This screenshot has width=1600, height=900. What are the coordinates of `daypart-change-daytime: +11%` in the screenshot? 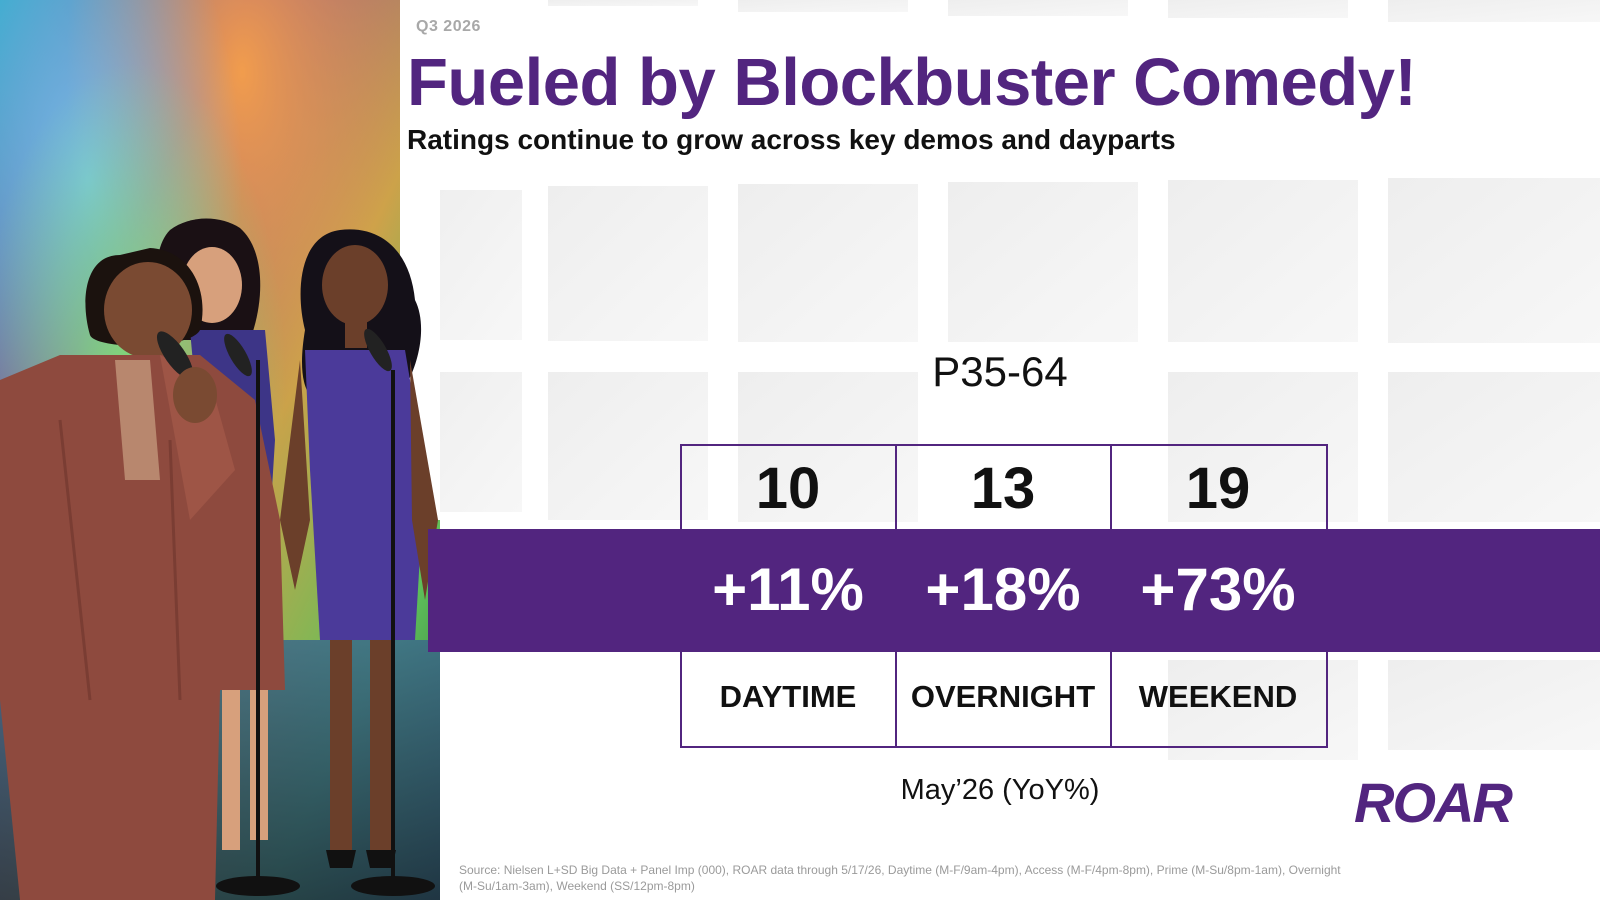 It's located at (788, 589).